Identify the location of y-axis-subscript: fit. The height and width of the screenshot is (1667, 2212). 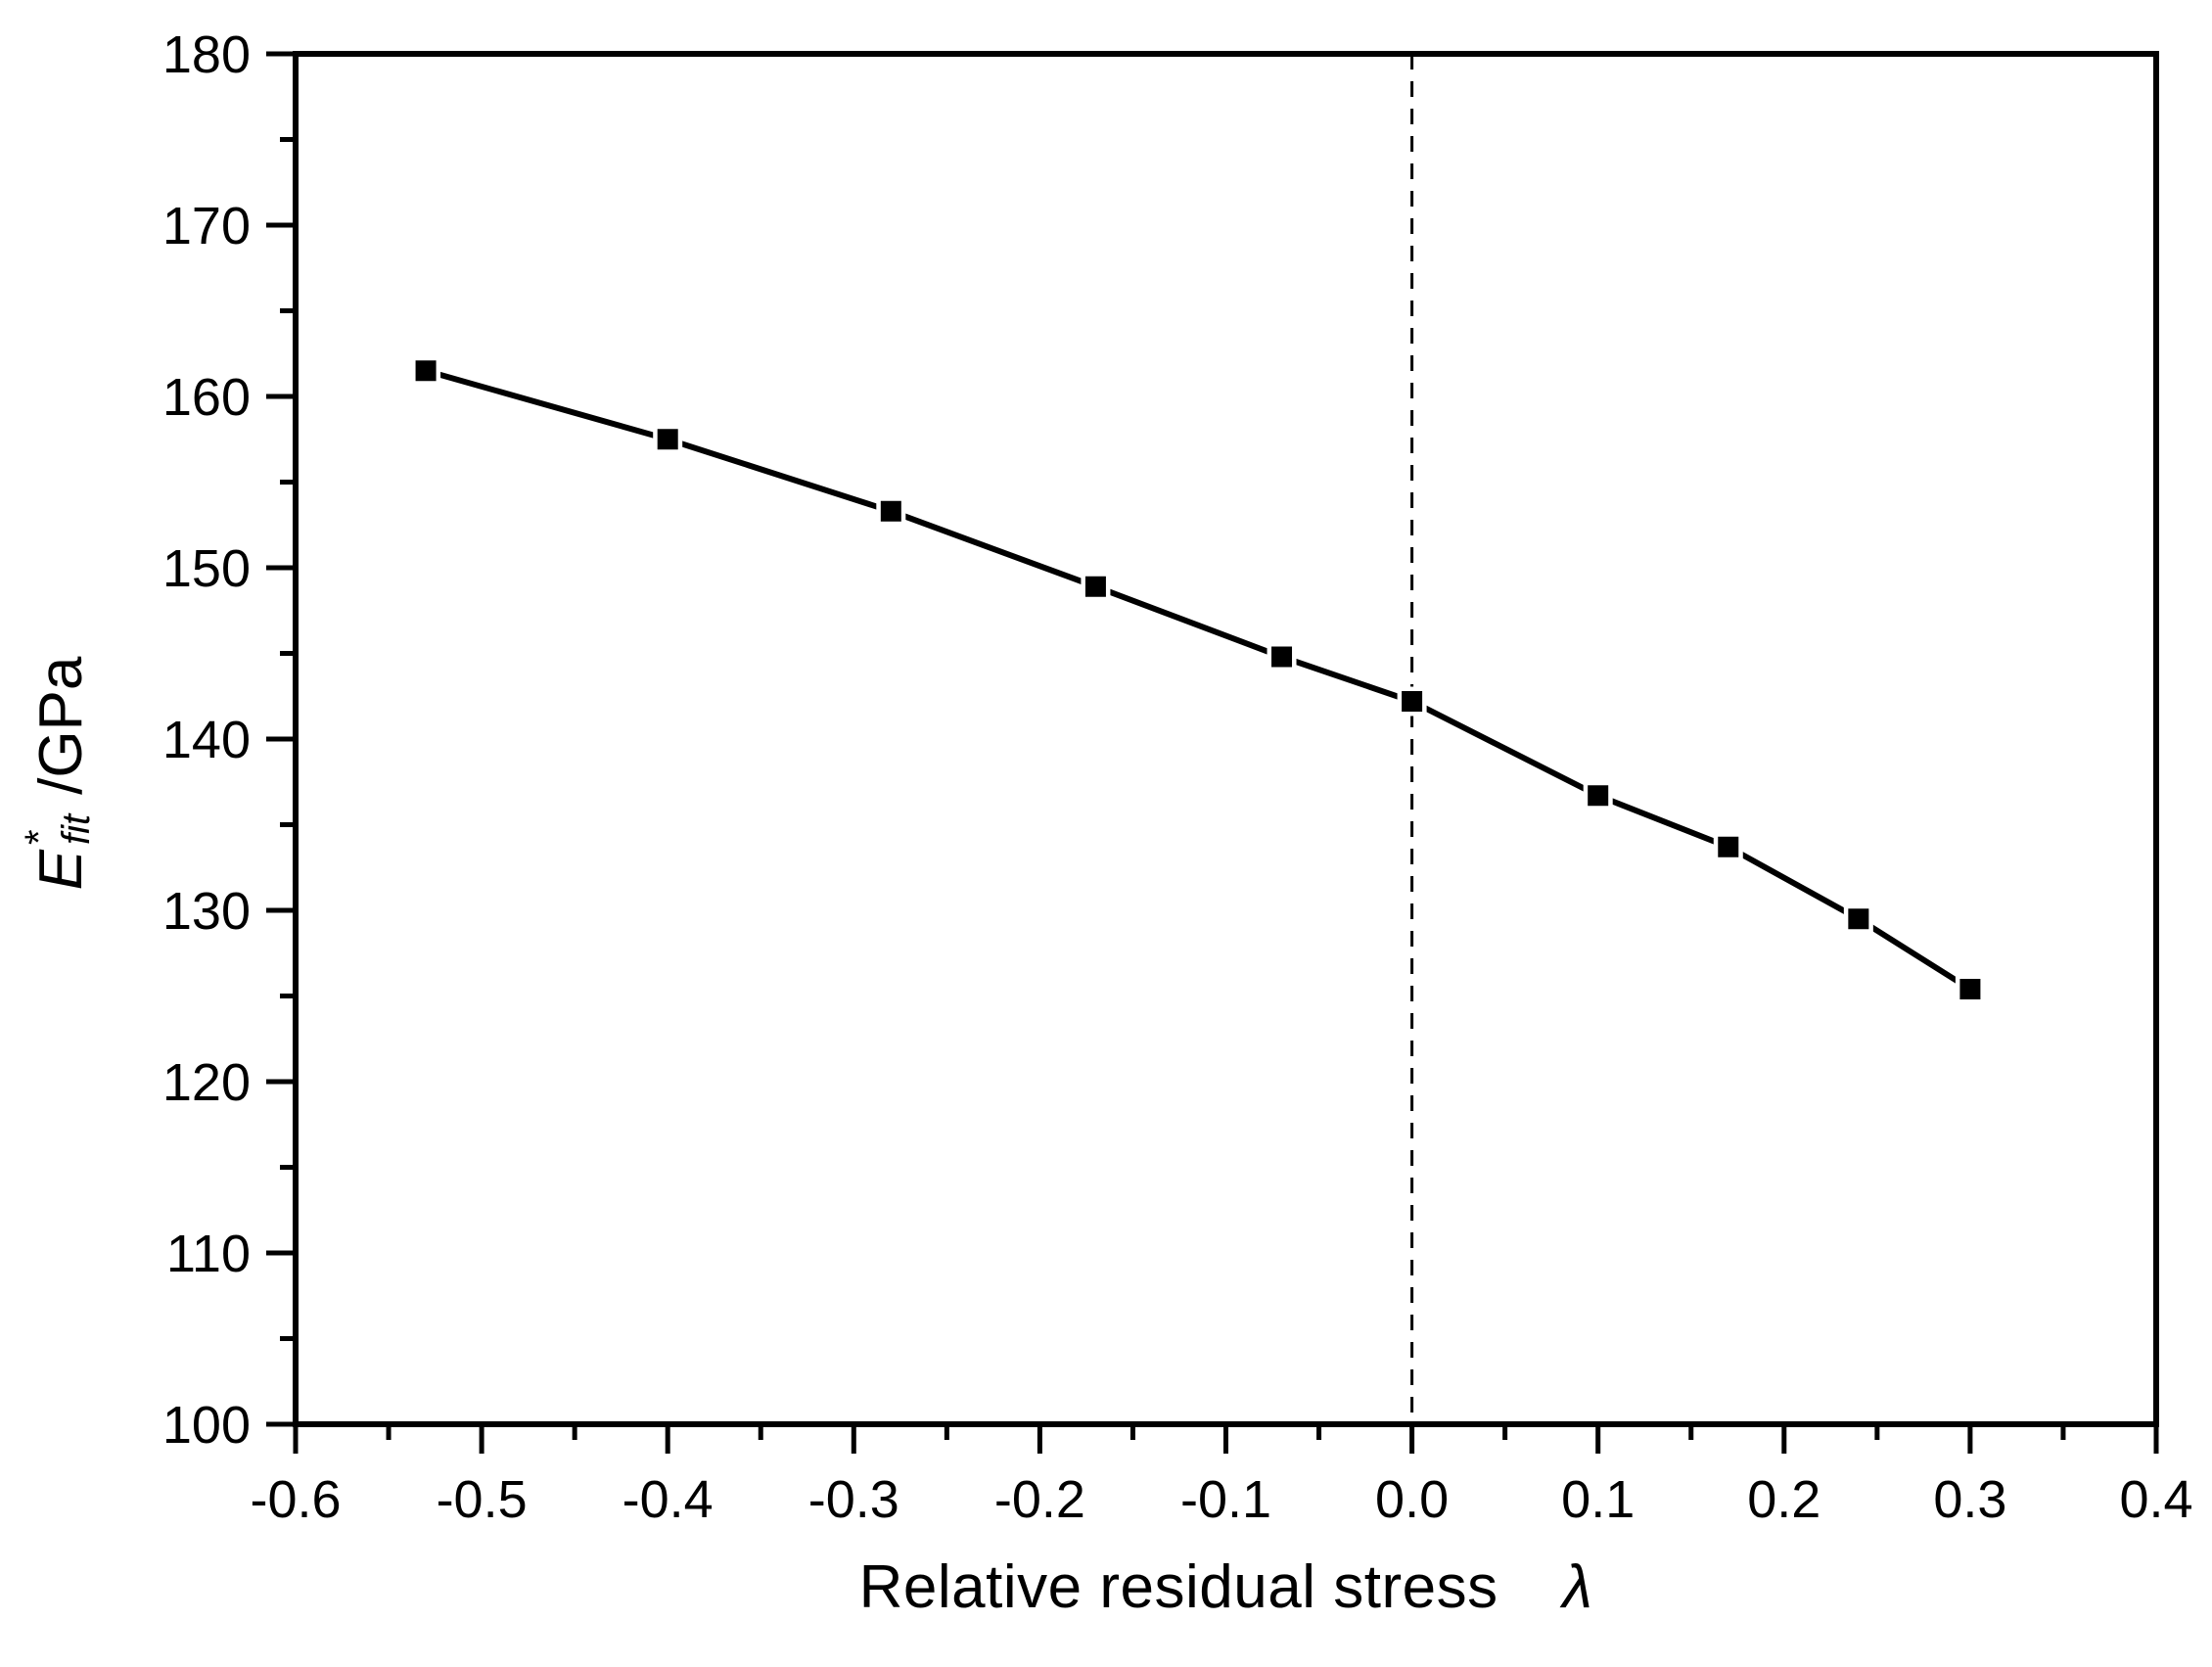
(76, 829).